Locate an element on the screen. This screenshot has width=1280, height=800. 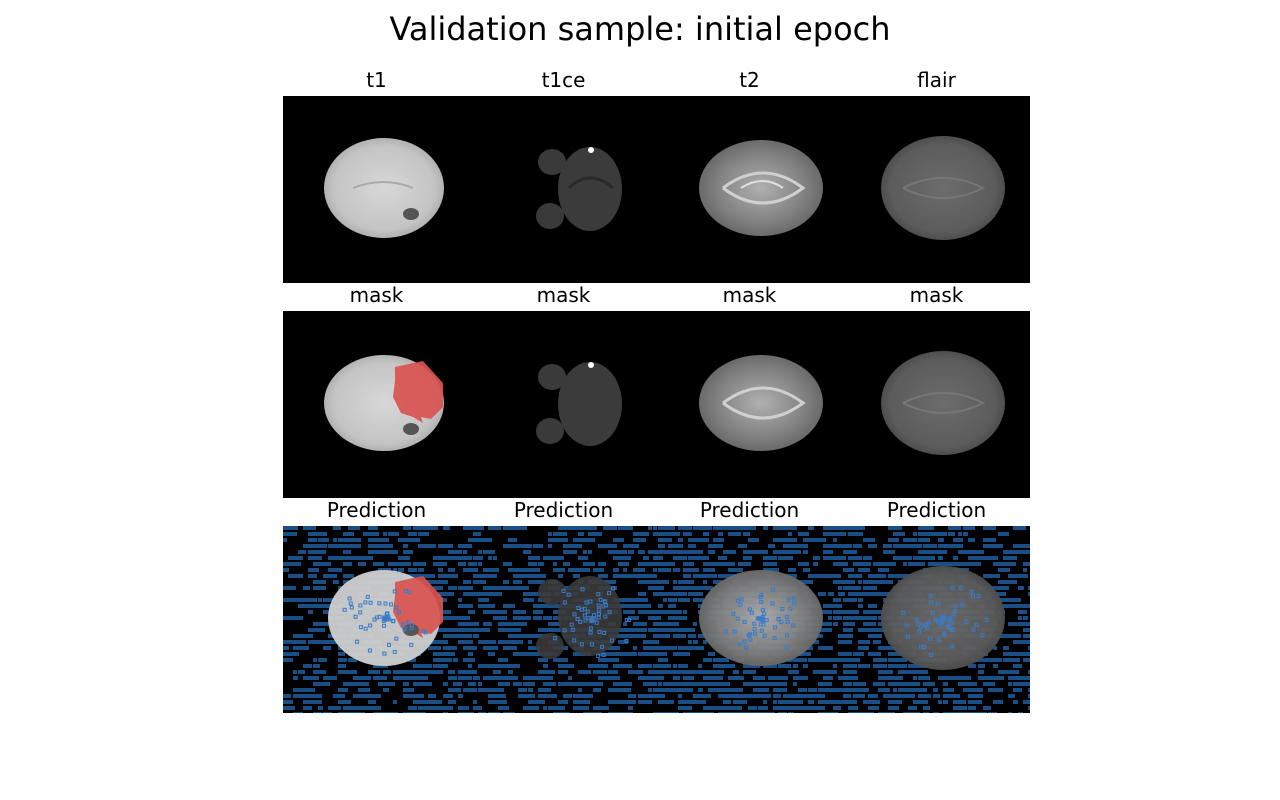
panel-title-mask-2: mask is located at coordinates (563, 295).